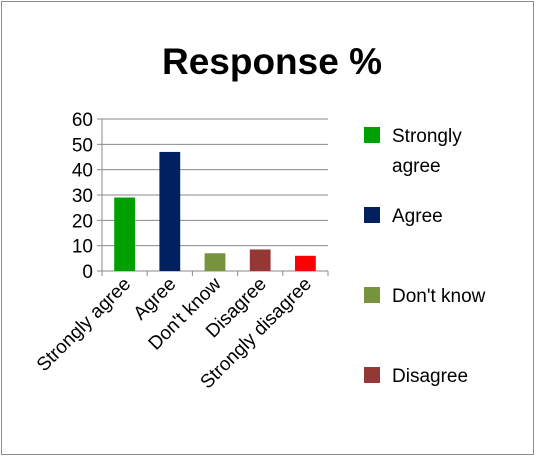 The width and height of the screenshot is (537, 458). I want to click on chart-title: Response %, so click(272, 61).